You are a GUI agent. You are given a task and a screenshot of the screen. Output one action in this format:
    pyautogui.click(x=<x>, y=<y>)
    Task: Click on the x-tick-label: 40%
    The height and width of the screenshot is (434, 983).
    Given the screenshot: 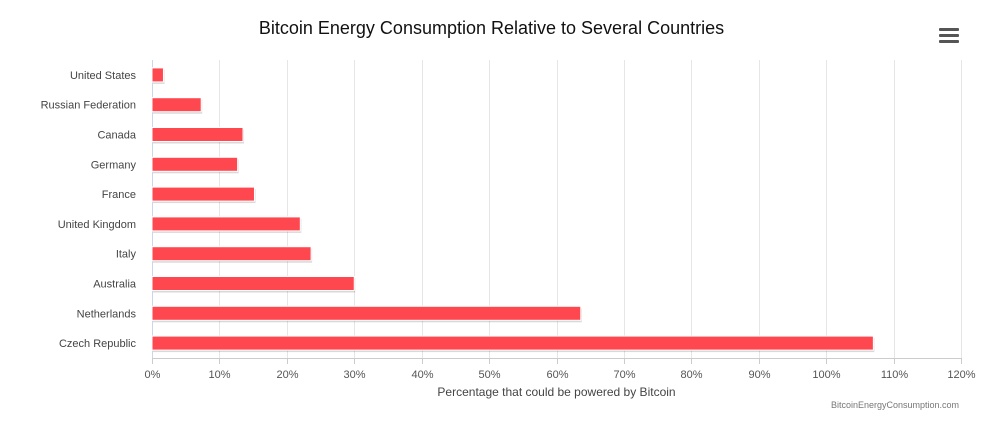 What is the action you would take?
    pyautogui.click(x=422, y=375)
    